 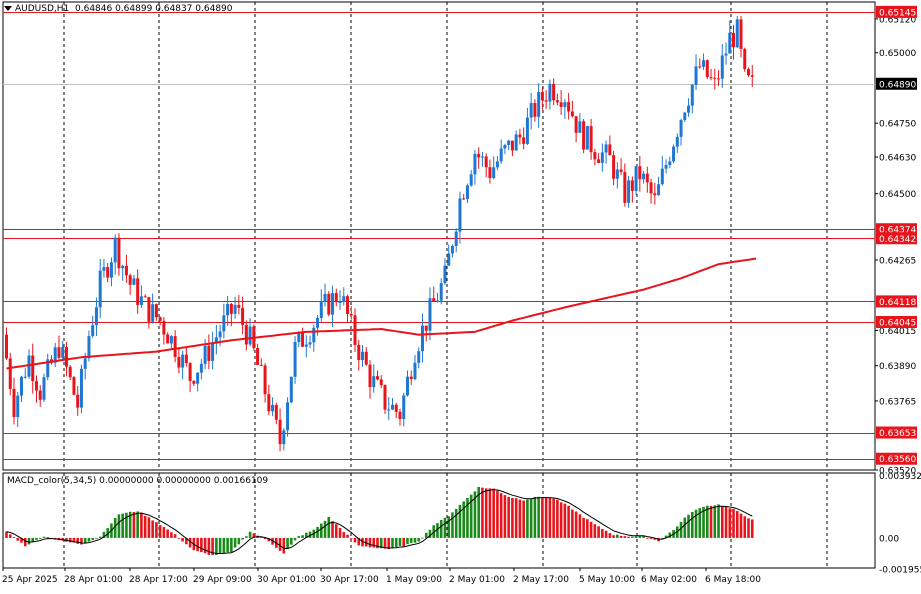 I want to click on open-value: 0.64846, so click(x=94, y=9).